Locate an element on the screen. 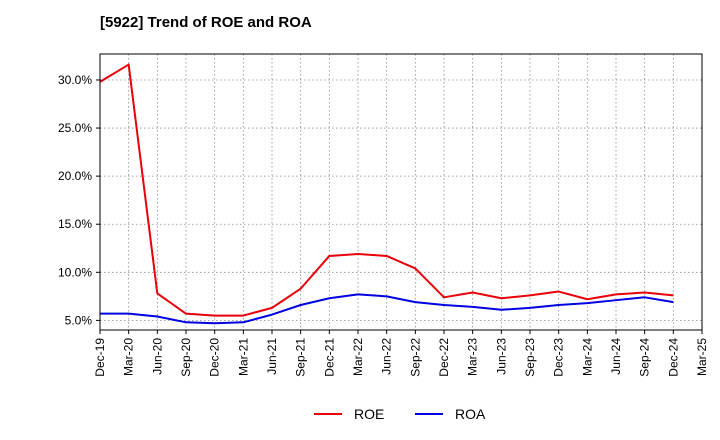 Image resolution: width=720 pixels, height=440 pixels. x-tick-label: Dec-23 is located at coordinates (559, 357).